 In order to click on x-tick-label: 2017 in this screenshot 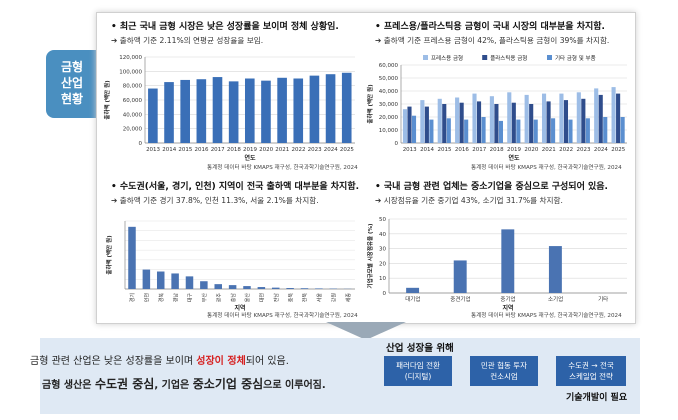, I will do `click(479, 150)`.